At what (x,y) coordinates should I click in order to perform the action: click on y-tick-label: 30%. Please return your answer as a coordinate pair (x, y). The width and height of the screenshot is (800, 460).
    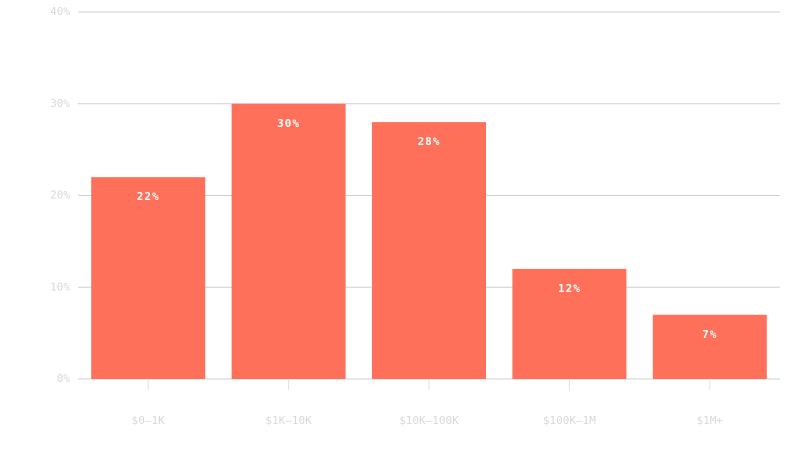
    Looking at the image, I should click on (60, 103).